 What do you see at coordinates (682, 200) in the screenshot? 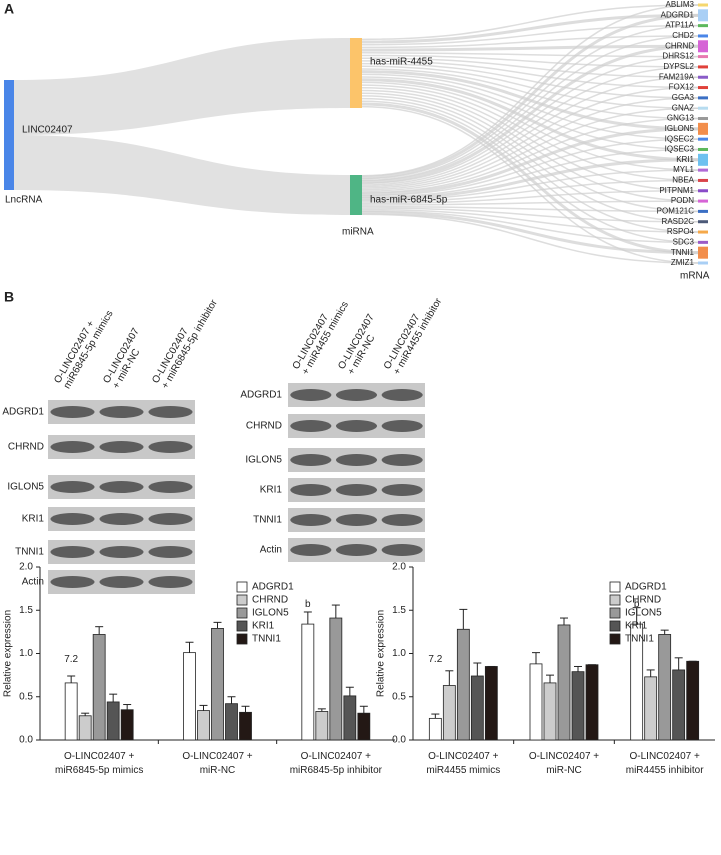
I see `node-label: PODN` at bounding box center [682, 200].